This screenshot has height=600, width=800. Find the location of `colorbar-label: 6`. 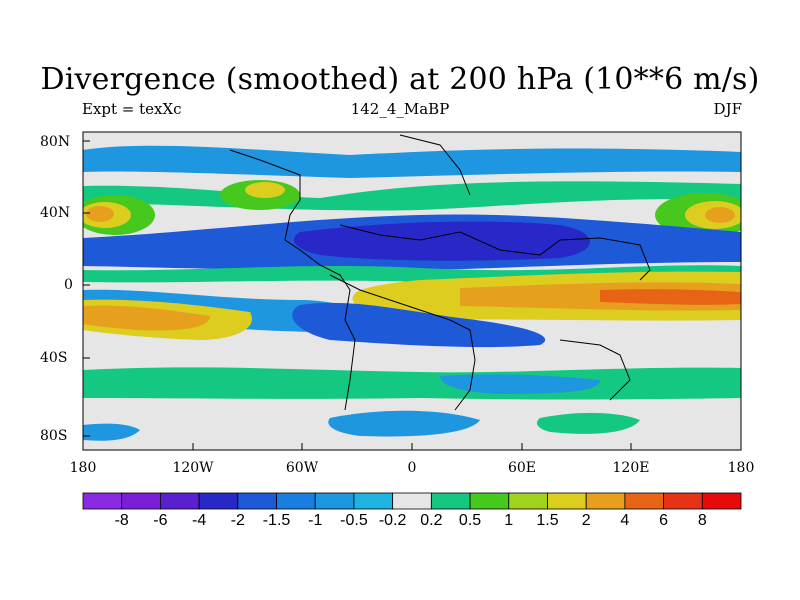

colorbar-label: 6 is located at coordinates (664, 520).